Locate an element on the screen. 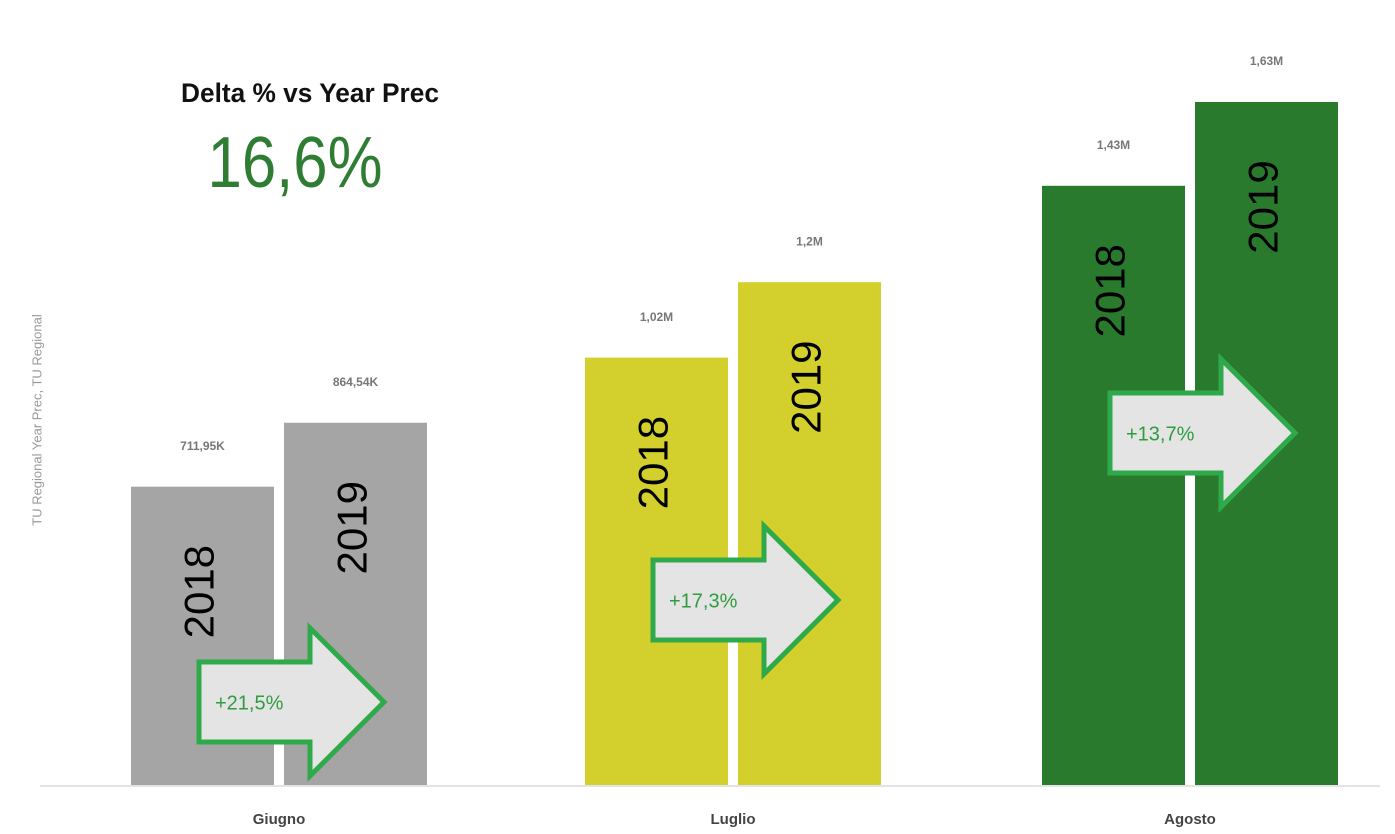  bar is located at coordinates (1113, 485).